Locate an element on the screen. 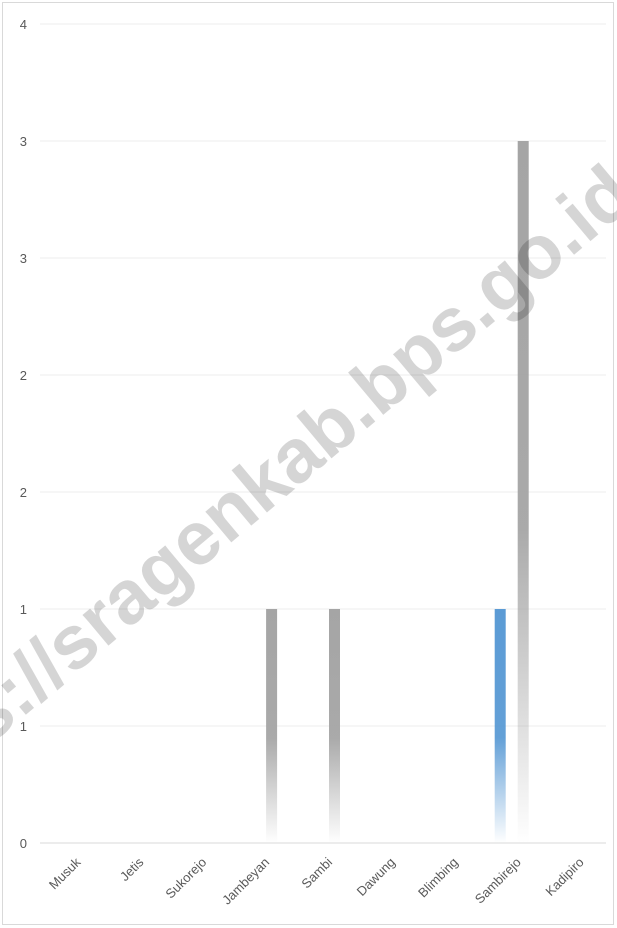 Image resolution: width=617 pixels, height=928 pixels. y-axis: 0 1 1 2 2 3 3 4 is located at coordinates (23, 434).